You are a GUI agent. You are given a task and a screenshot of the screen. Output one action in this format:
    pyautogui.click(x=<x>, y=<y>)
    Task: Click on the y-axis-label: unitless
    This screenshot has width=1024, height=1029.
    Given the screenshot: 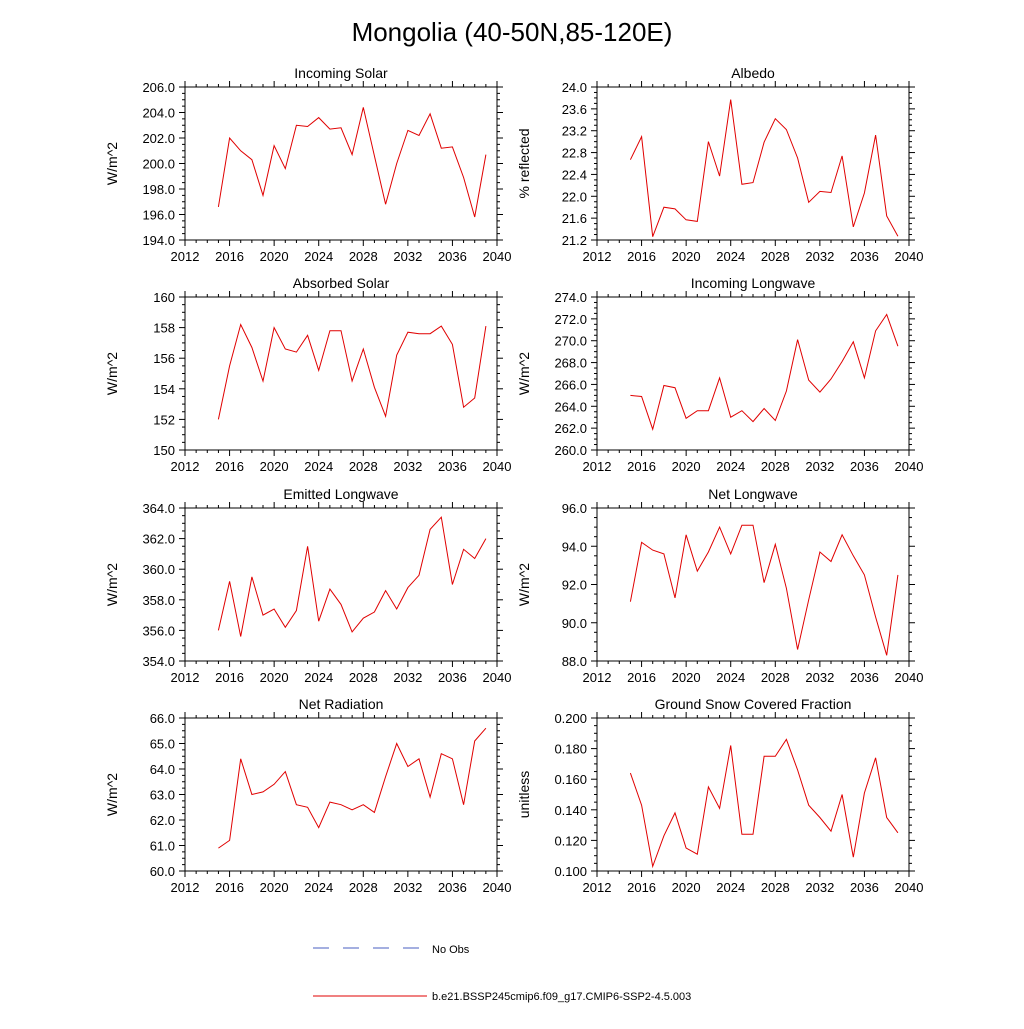 What is the action you would take?
    pyautogui.click(x=524, y=794)
    